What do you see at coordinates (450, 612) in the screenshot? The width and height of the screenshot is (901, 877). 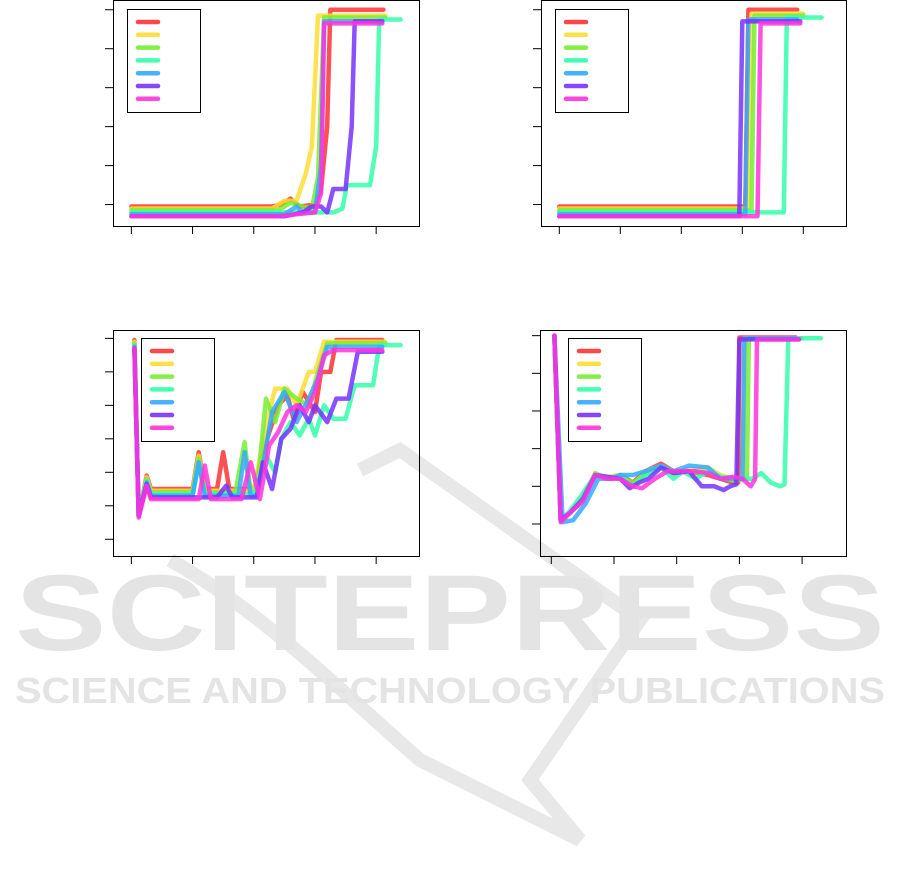 I see `watermark-title: SCITEPRESS` at bounding box center [450, 612].